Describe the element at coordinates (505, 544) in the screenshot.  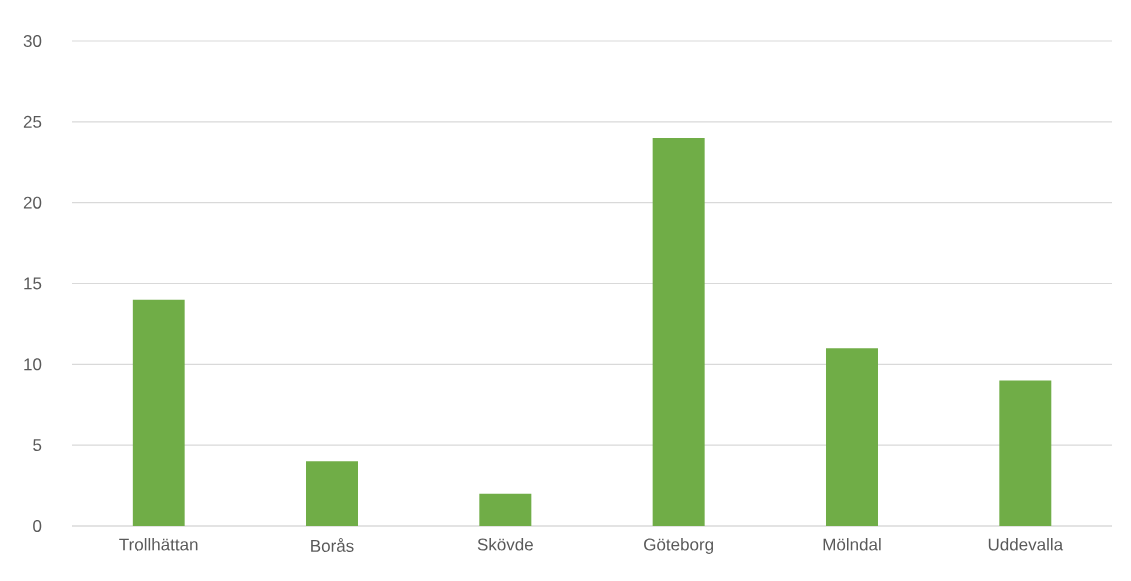
I see `x-tick-label: Skövde` at that location.